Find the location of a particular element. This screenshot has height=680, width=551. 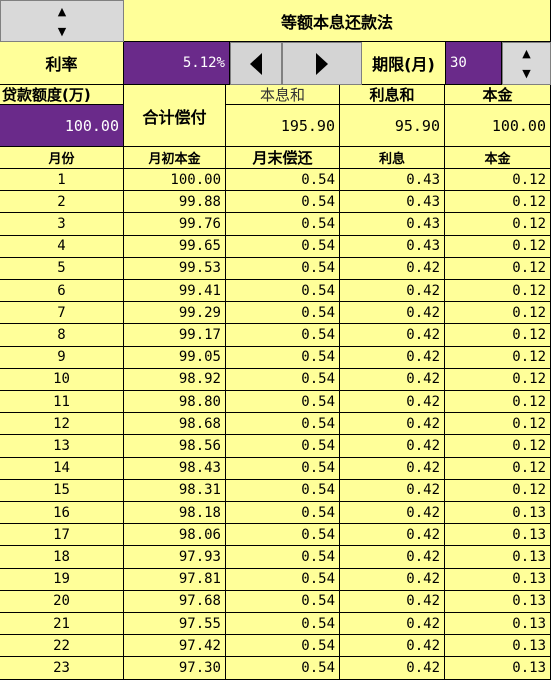

opening-principal-cell: 99.29 is located at coordinates (175, 313).